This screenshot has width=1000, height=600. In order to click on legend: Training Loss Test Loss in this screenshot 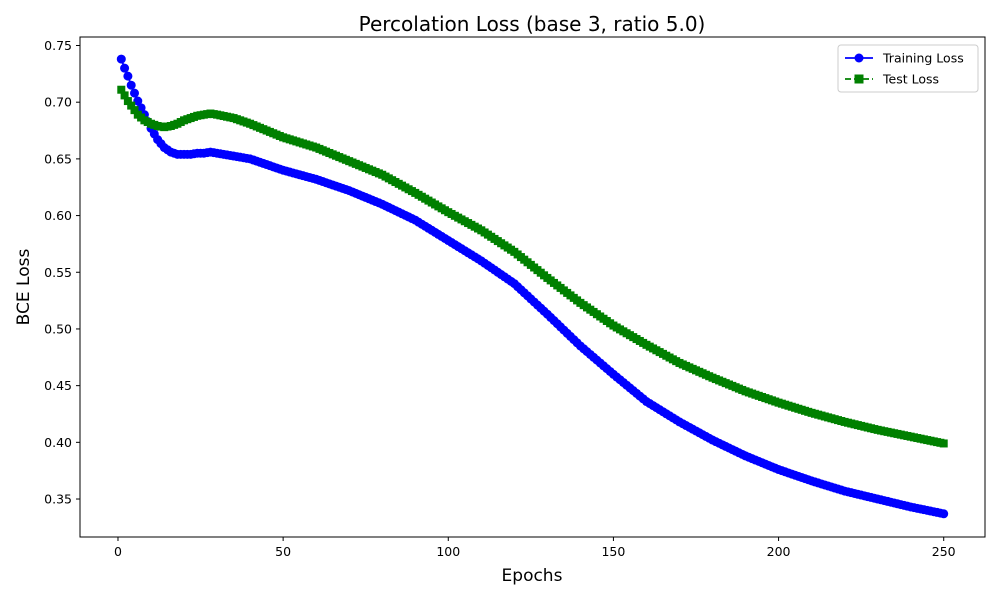, I will do `click(908, 68)`.